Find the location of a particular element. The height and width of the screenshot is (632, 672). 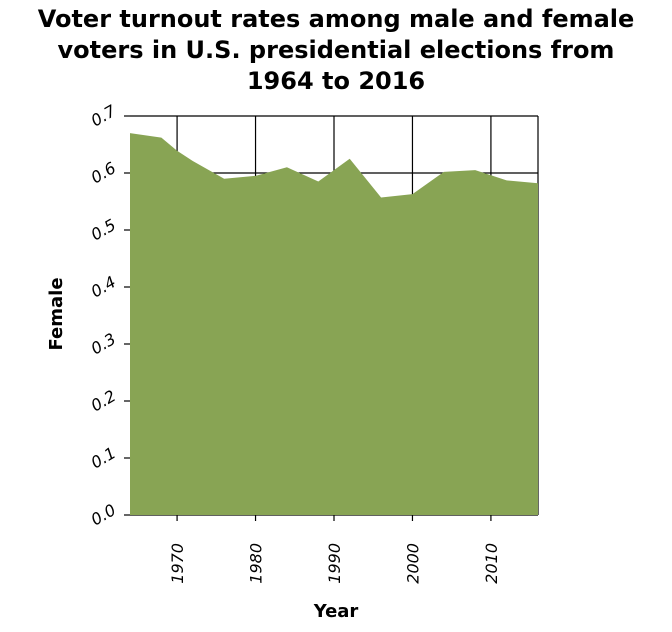

x-axis-title: Year is located at coordinates (336, 611).